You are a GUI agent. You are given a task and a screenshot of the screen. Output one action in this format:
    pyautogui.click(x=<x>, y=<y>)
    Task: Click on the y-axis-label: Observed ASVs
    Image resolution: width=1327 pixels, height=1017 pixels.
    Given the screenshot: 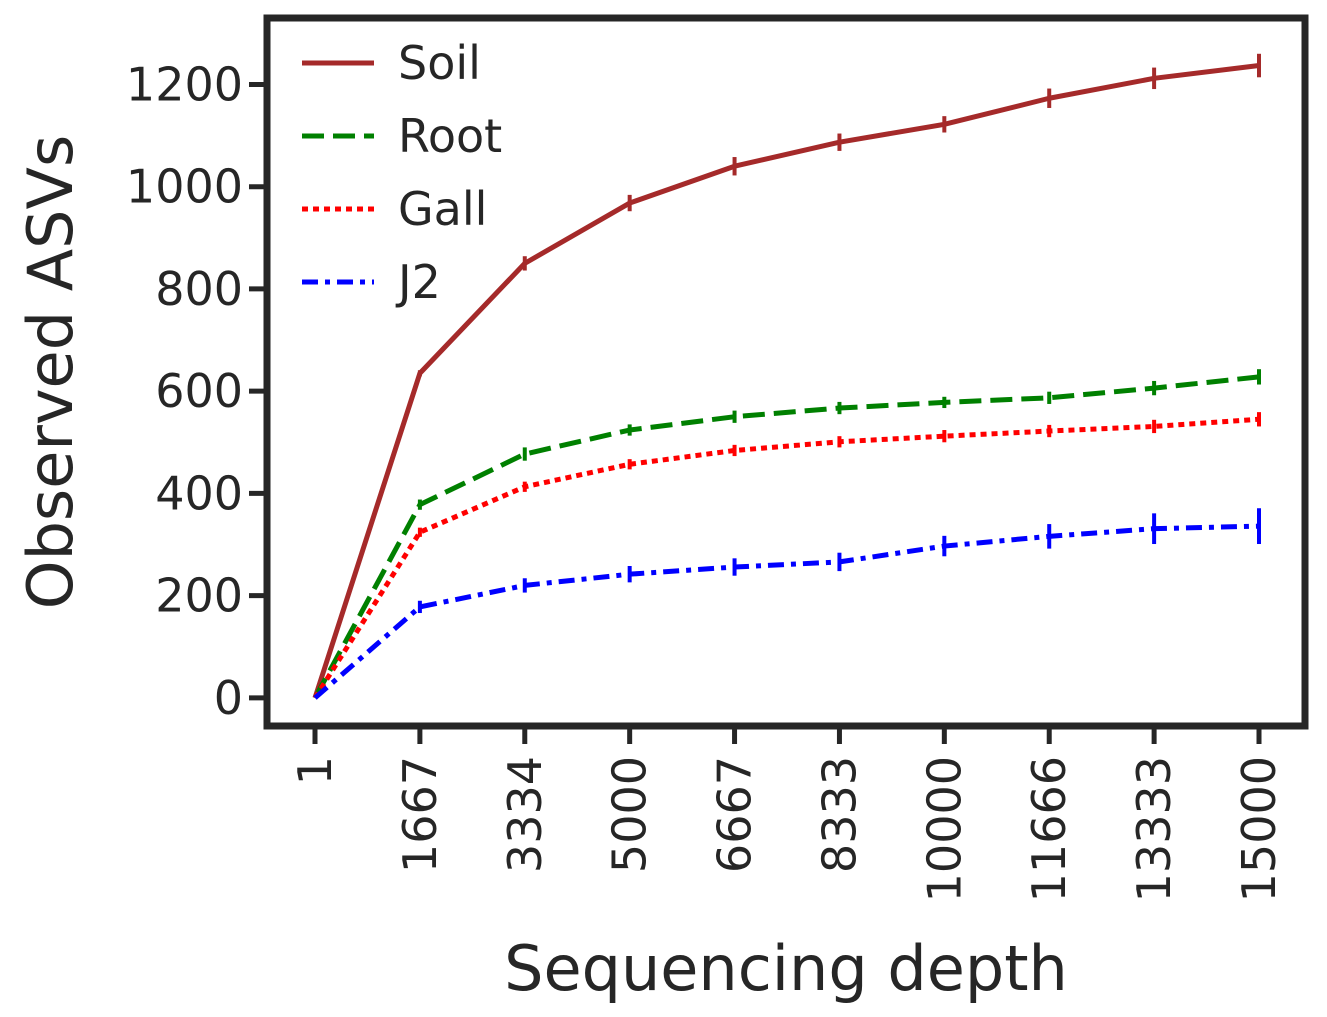 What is the action you would take?
    pyautogui.click(x=50, y=372)
    